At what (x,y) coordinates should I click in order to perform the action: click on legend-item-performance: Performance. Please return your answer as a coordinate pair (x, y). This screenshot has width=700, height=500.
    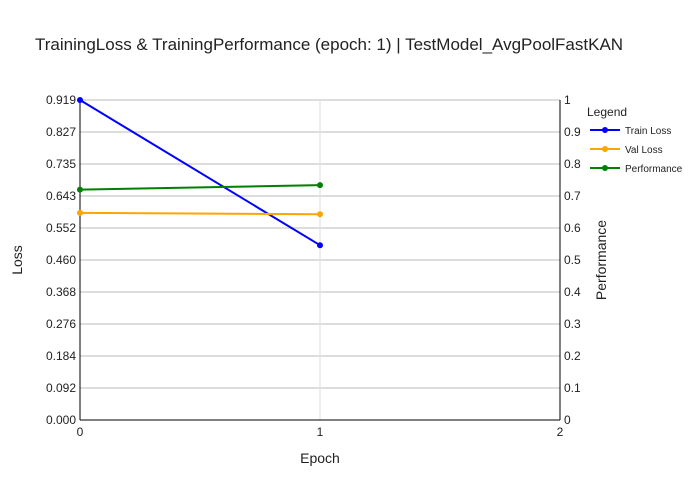
    Looking at the image, I should click on (636, 169).